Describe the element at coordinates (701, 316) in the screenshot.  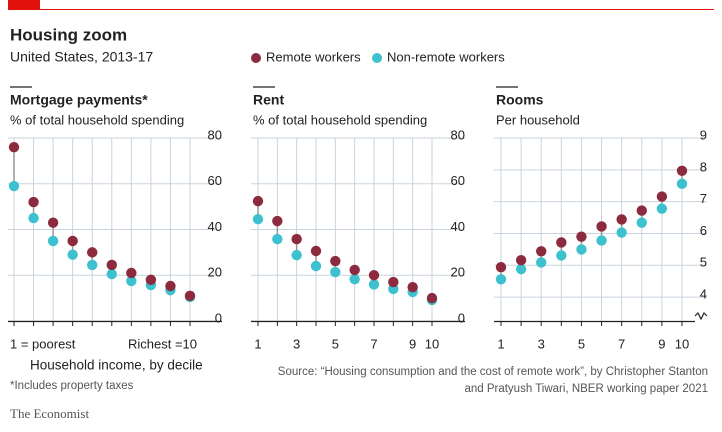
I see `axis-break` at that location.